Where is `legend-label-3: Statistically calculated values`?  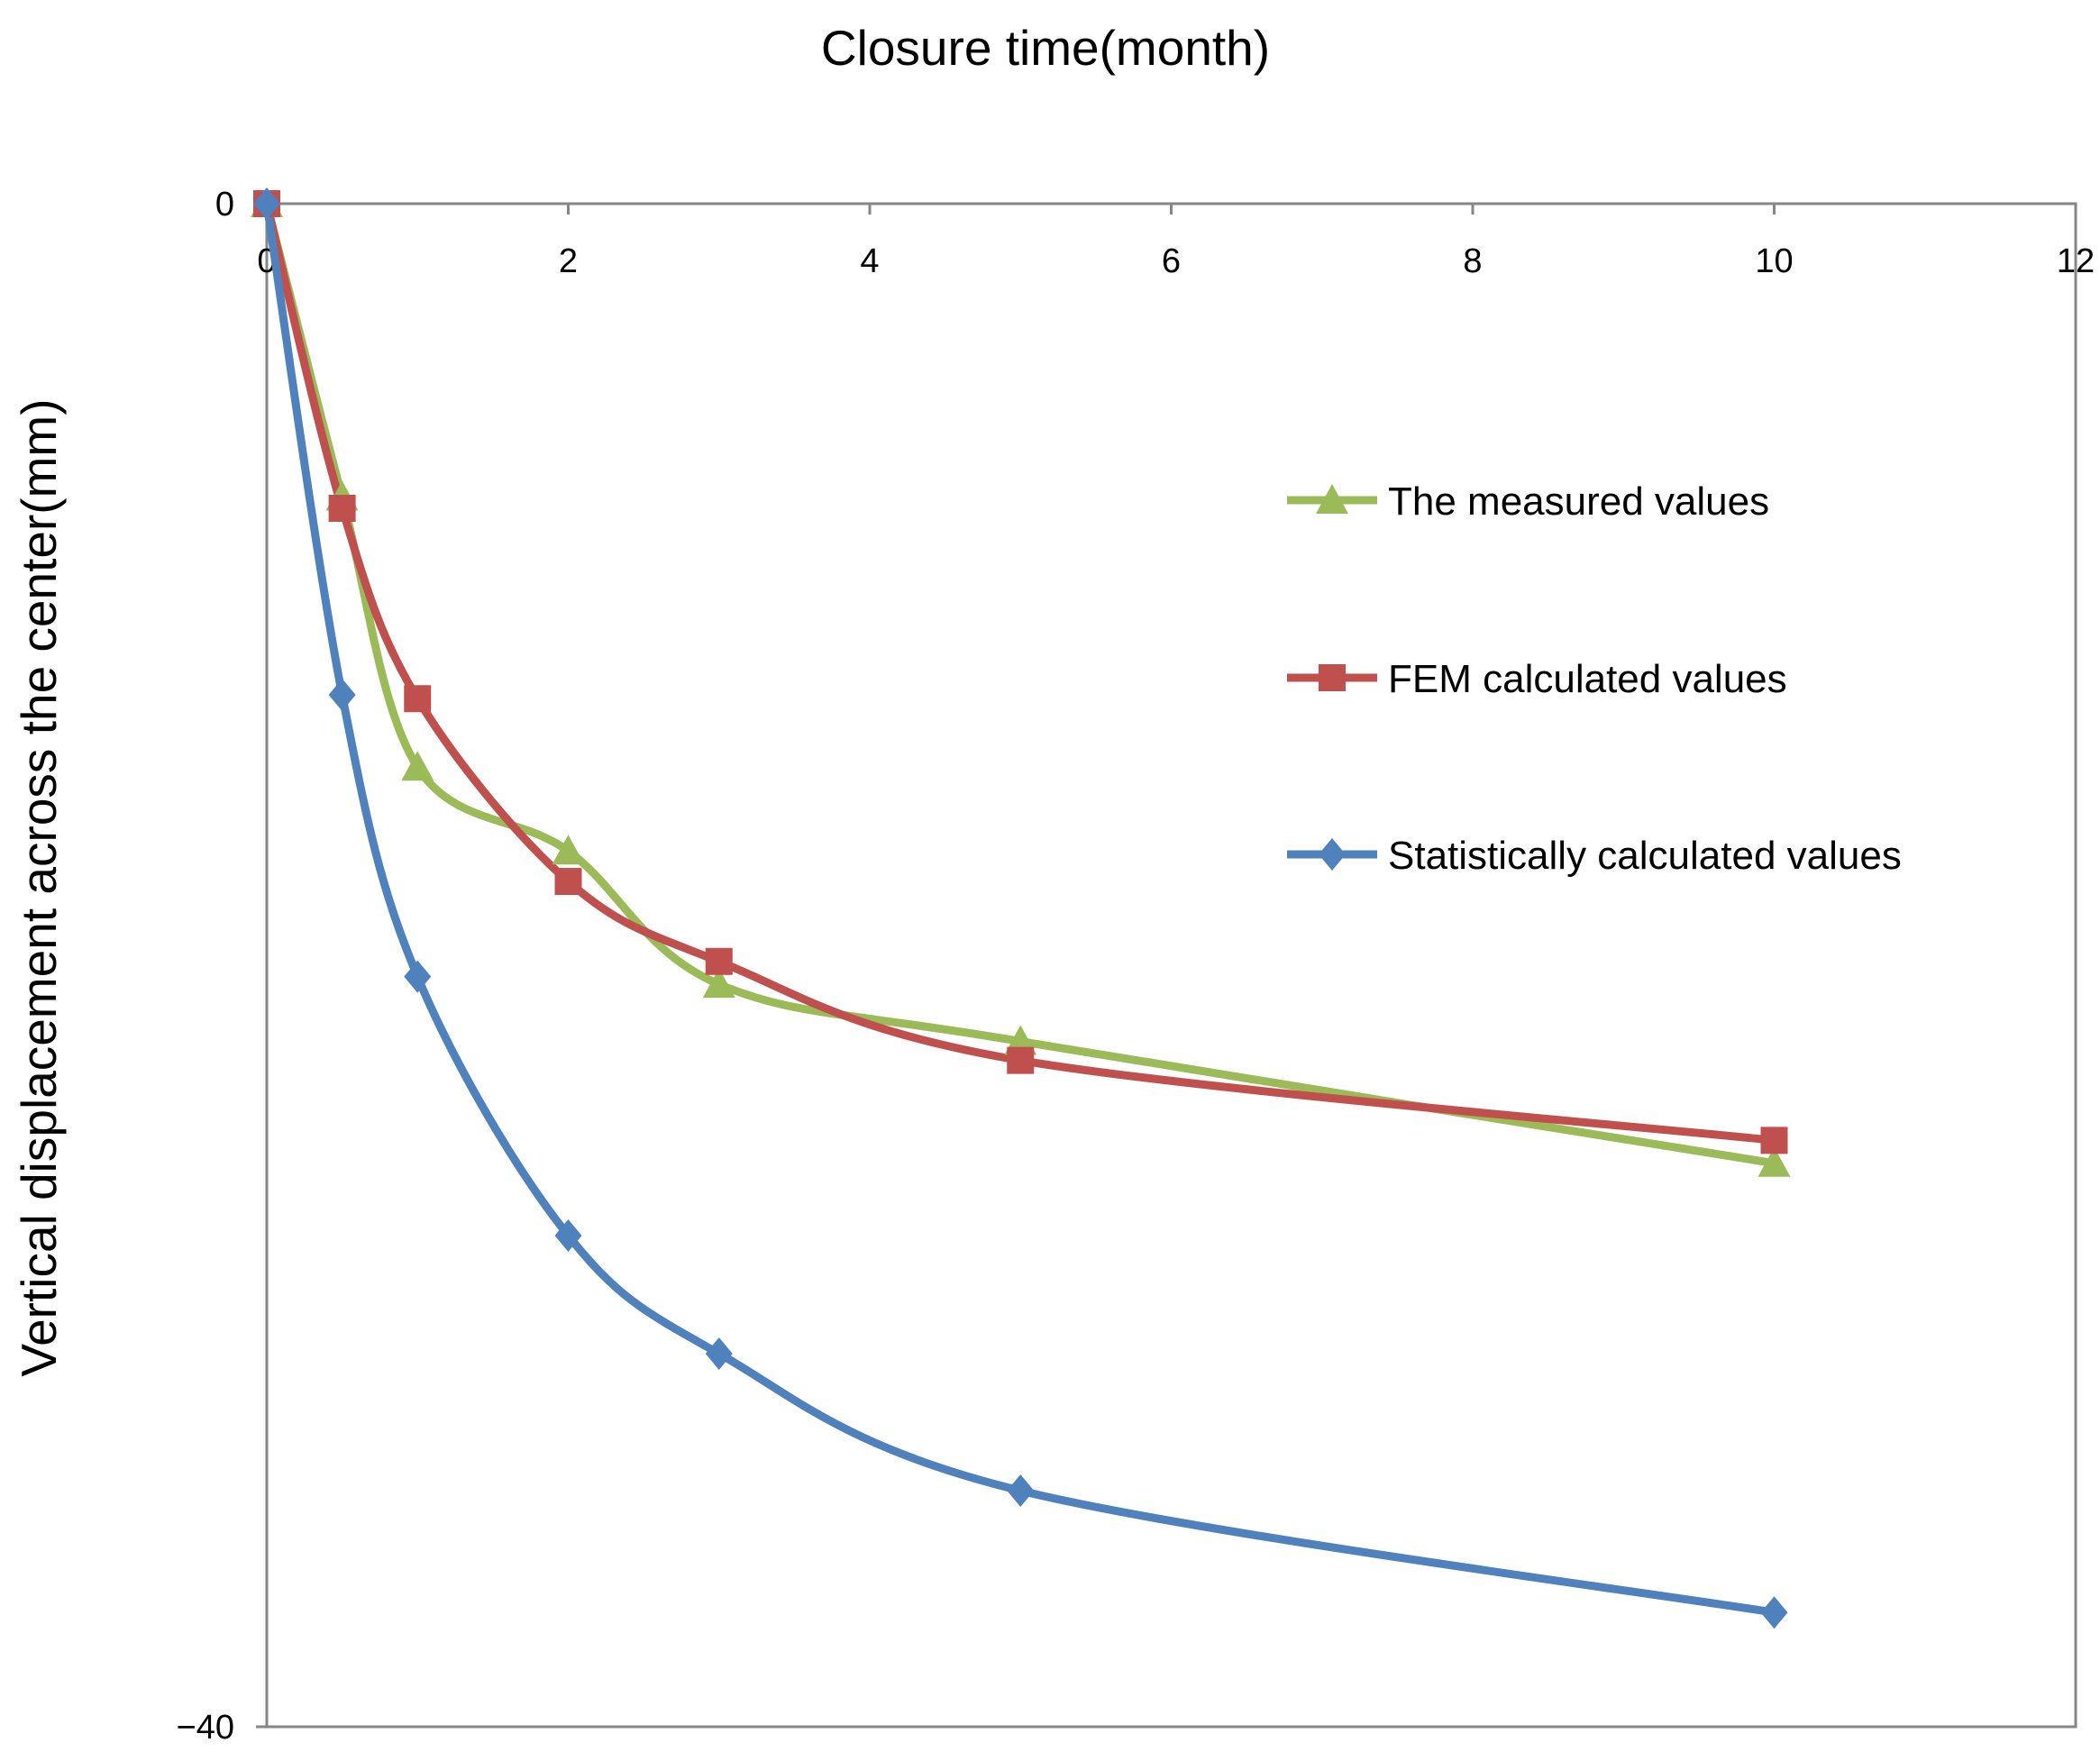
legend-label-3: Statistically calculated values is located at coordinates (1645, 856).